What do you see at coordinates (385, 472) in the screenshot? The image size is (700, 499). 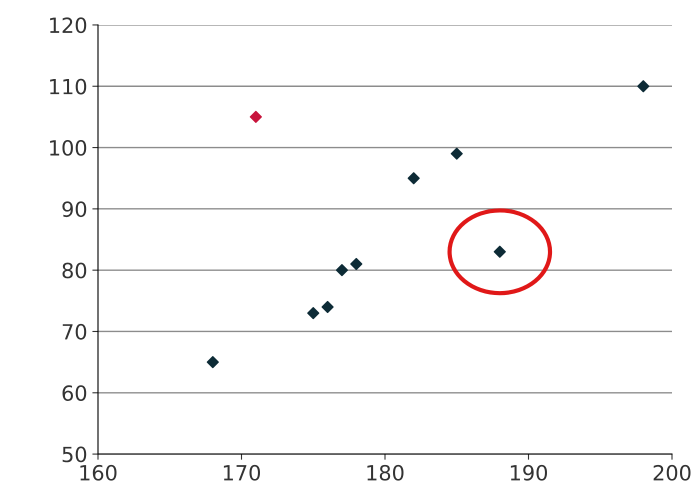 I see `x-tick-label: 180` at bounding box center [385, 472].